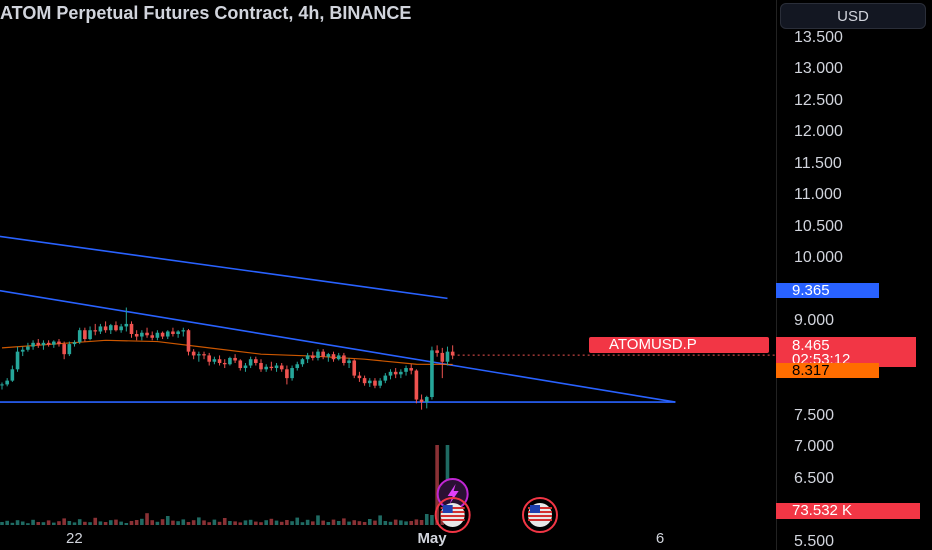 The width and height of the screenshot is (932, 550). I want to click on volume-bars, so click(227, 485).